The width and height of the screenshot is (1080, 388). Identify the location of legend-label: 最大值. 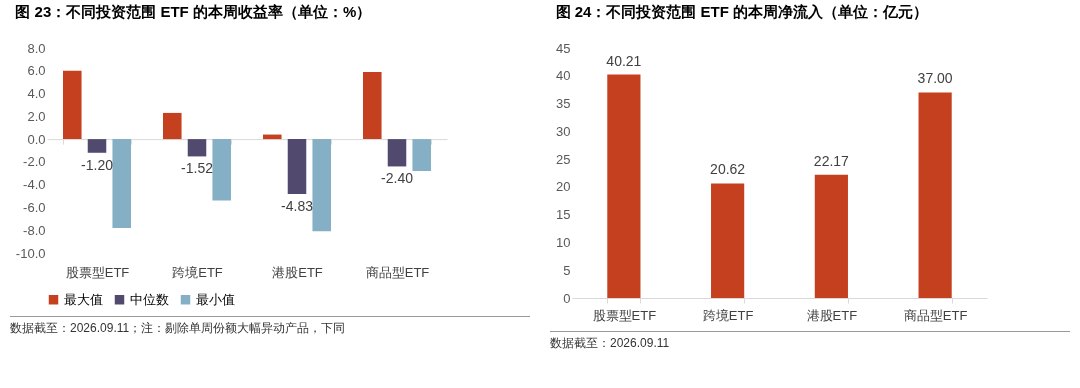
(83, 299).